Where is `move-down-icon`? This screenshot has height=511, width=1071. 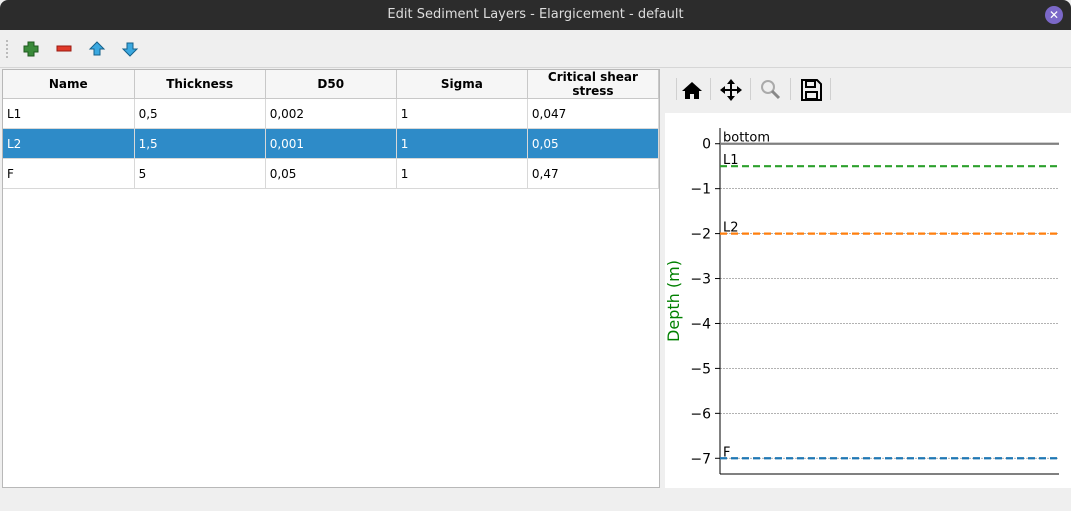 move-down-icon is located at coordinates (130, 49).